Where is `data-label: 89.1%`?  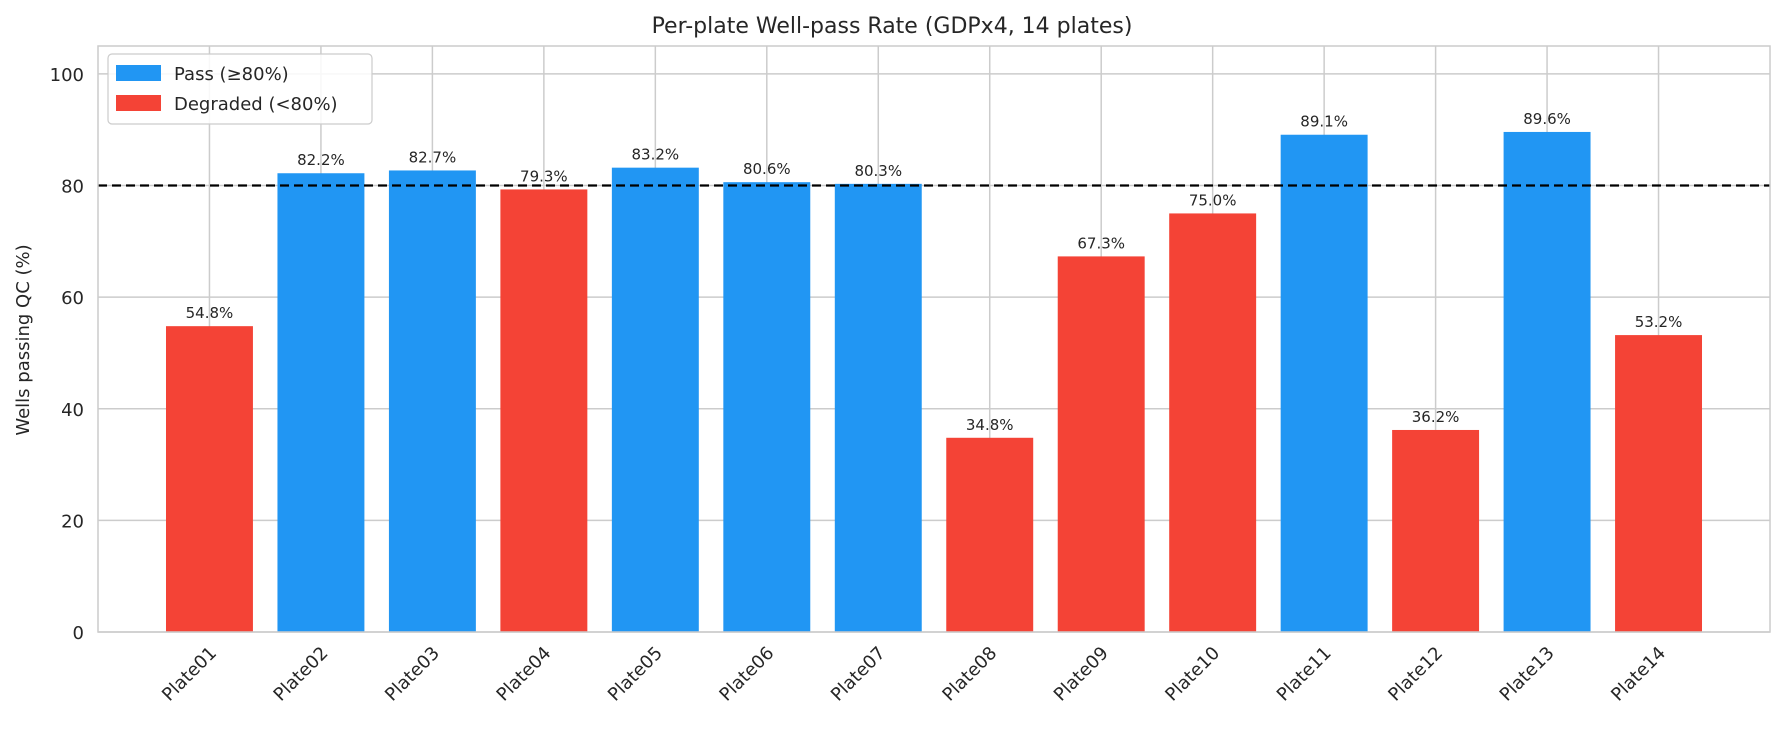 data-label: 89.1% is located at coordinates (1324, 122).